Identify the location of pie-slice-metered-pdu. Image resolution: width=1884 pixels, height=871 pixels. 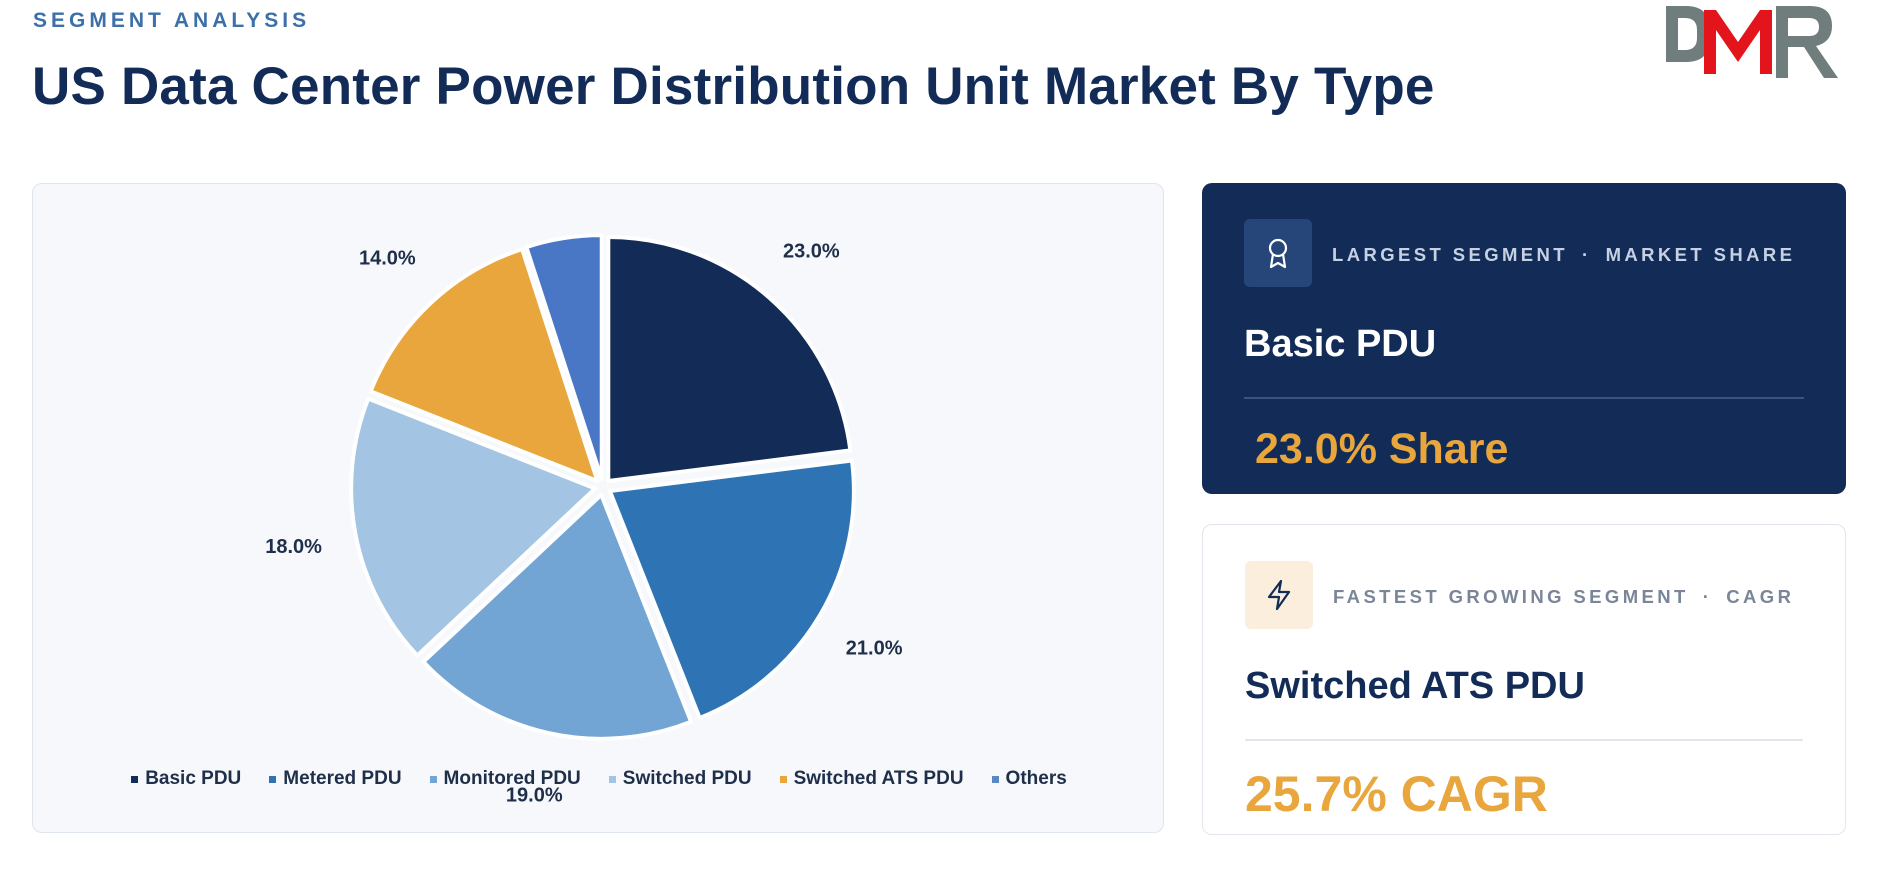
(731, 589).